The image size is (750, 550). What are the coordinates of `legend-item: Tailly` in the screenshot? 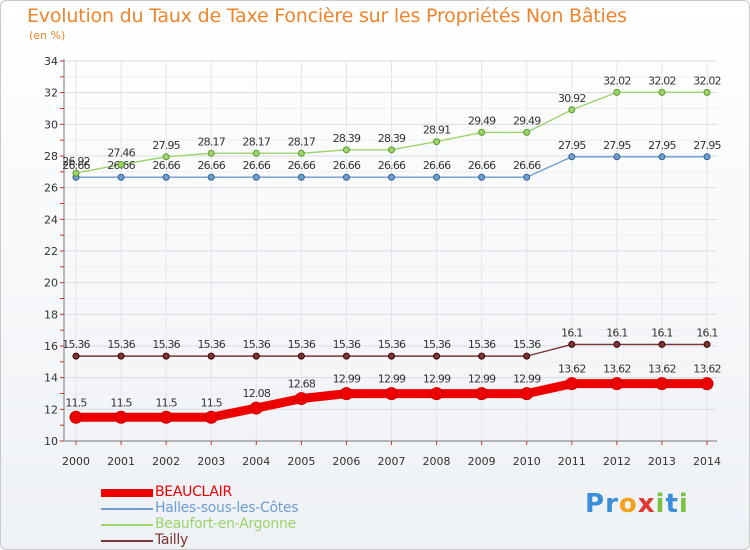 It's located at (231, 540).